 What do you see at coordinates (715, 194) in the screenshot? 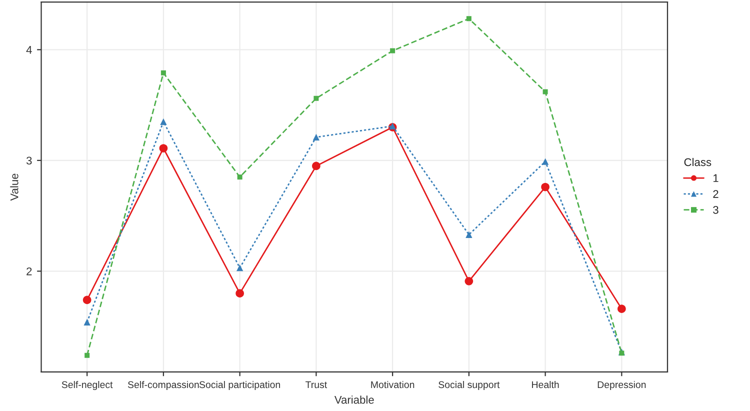
I see `legend-label: 2` at bounding box center [715, 194].